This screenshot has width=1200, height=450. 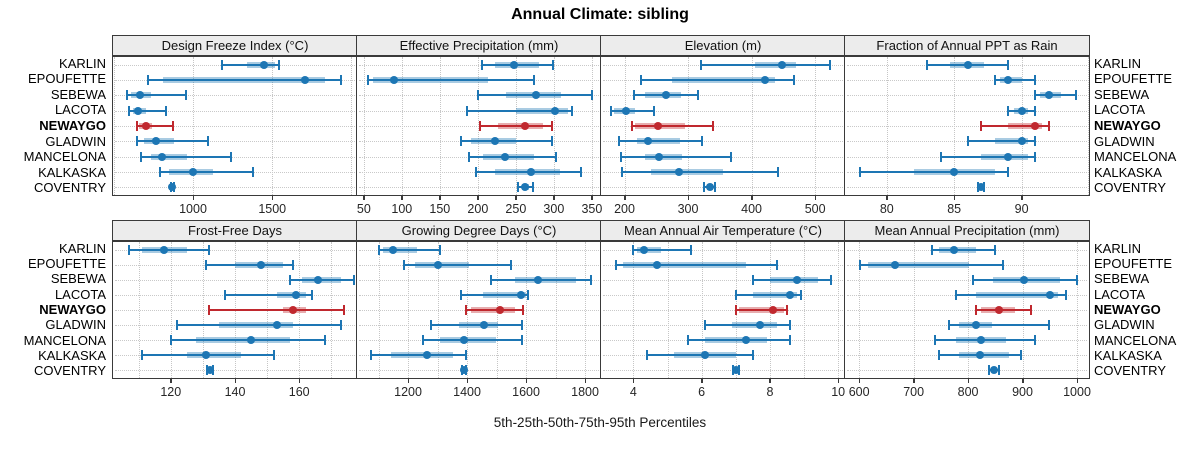 I want to click on strip-title: Growing Degree Days (°C), so click(x=479, y=230).